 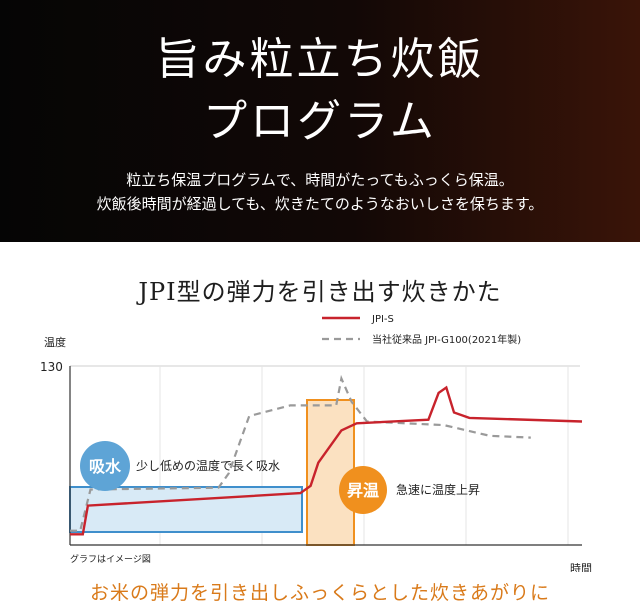 I want to click on x-axis-label: 時間, so click(x=581, y=567).